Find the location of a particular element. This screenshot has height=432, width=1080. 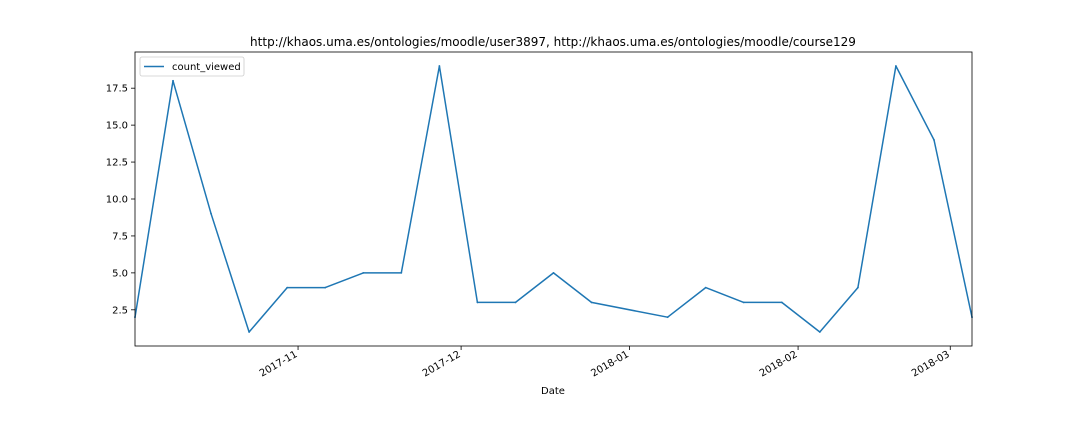

x-axis: 2017-11 2017-12 2018-01 2018-02 2018-03 is located at coordinates (605, 362).